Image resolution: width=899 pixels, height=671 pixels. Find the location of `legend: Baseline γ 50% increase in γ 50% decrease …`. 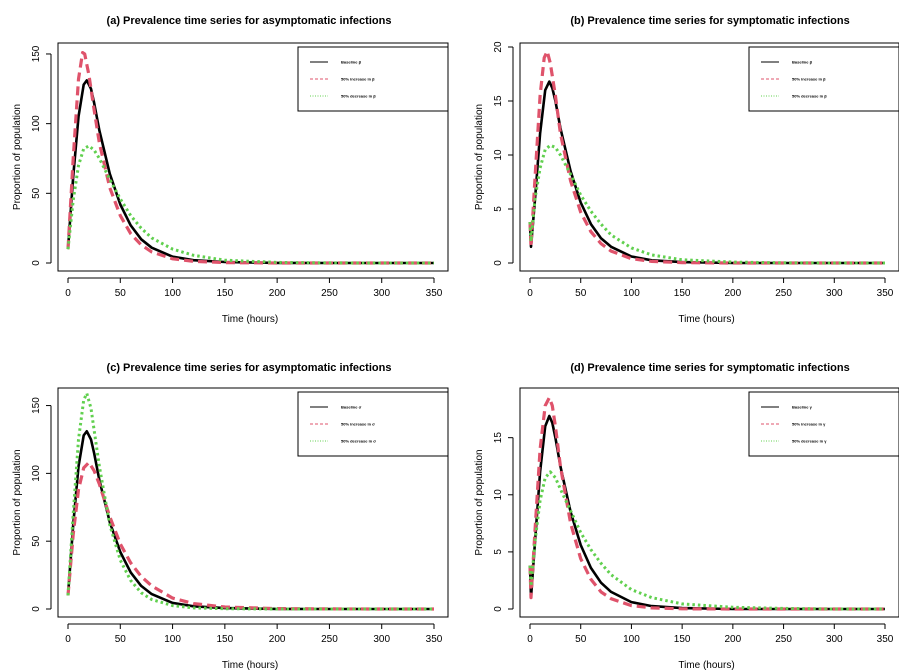

legend: Baseline γ 50% increase in γ 50% decrease … is located at coordinates (823, 424).